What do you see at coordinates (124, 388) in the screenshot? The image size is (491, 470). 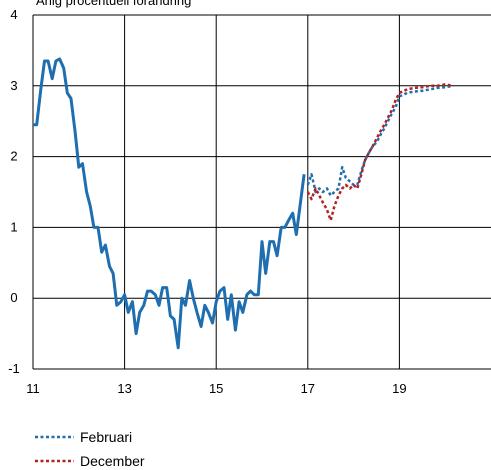 I see `x-tick-label: 13` at bounding box center [124, 388].